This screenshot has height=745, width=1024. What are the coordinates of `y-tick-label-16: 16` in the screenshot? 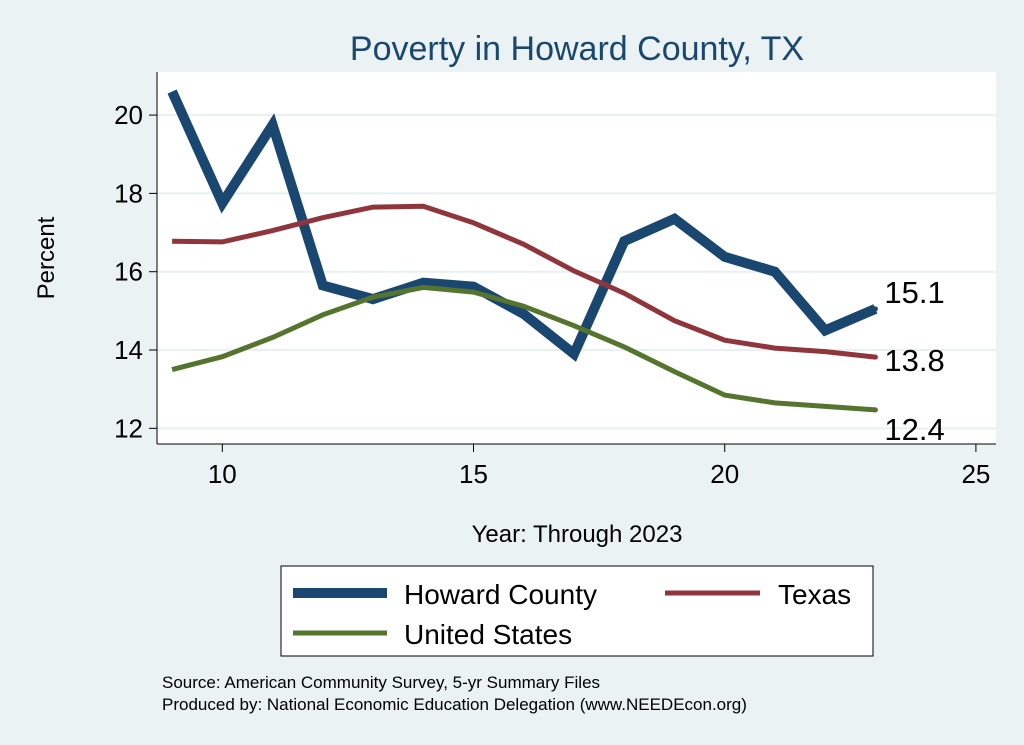 It's located at (128, 272).